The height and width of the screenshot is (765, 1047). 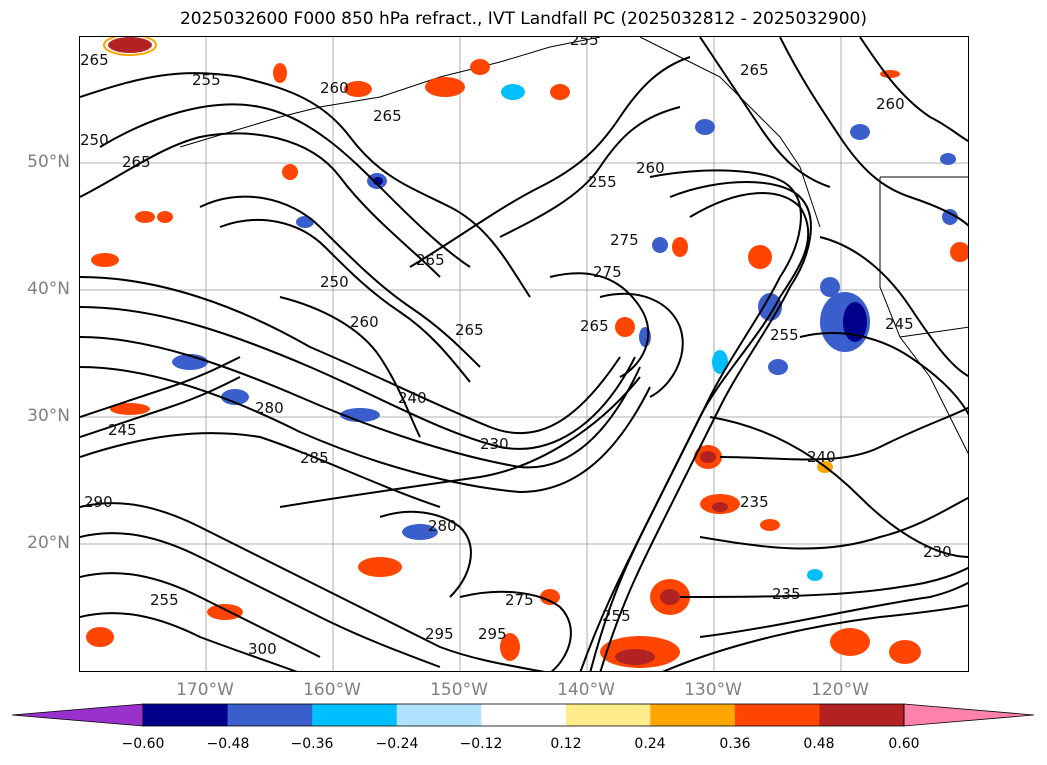 What do you see at coordinates (312, 744) in the screenshot?
I see `colorbar-tick: −0.36` at bounding box center [312, 744].